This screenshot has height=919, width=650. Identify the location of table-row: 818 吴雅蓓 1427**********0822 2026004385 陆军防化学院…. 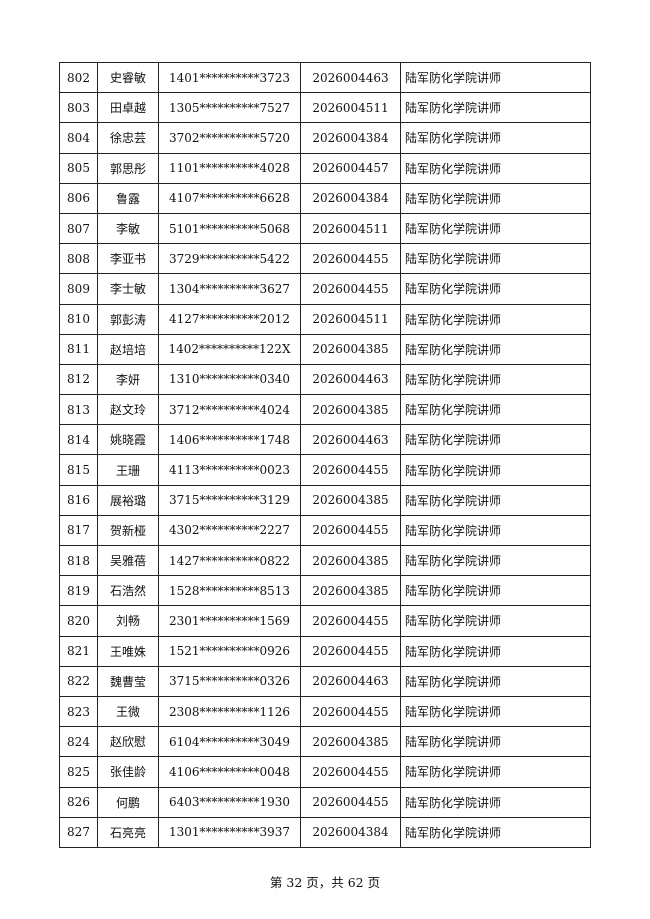
(325, 560).